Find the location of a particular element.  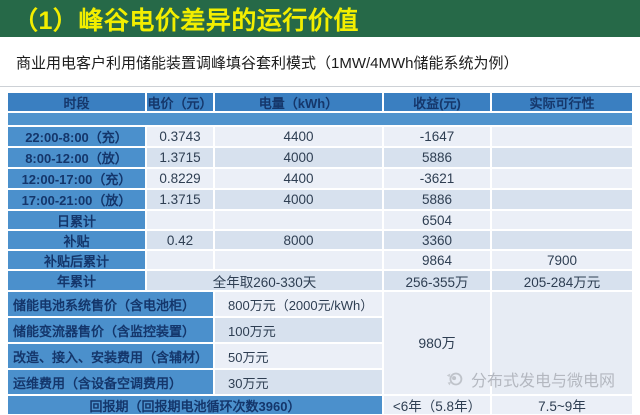

summary-label-cell: 年累计 is located at coordinates (76, 280).